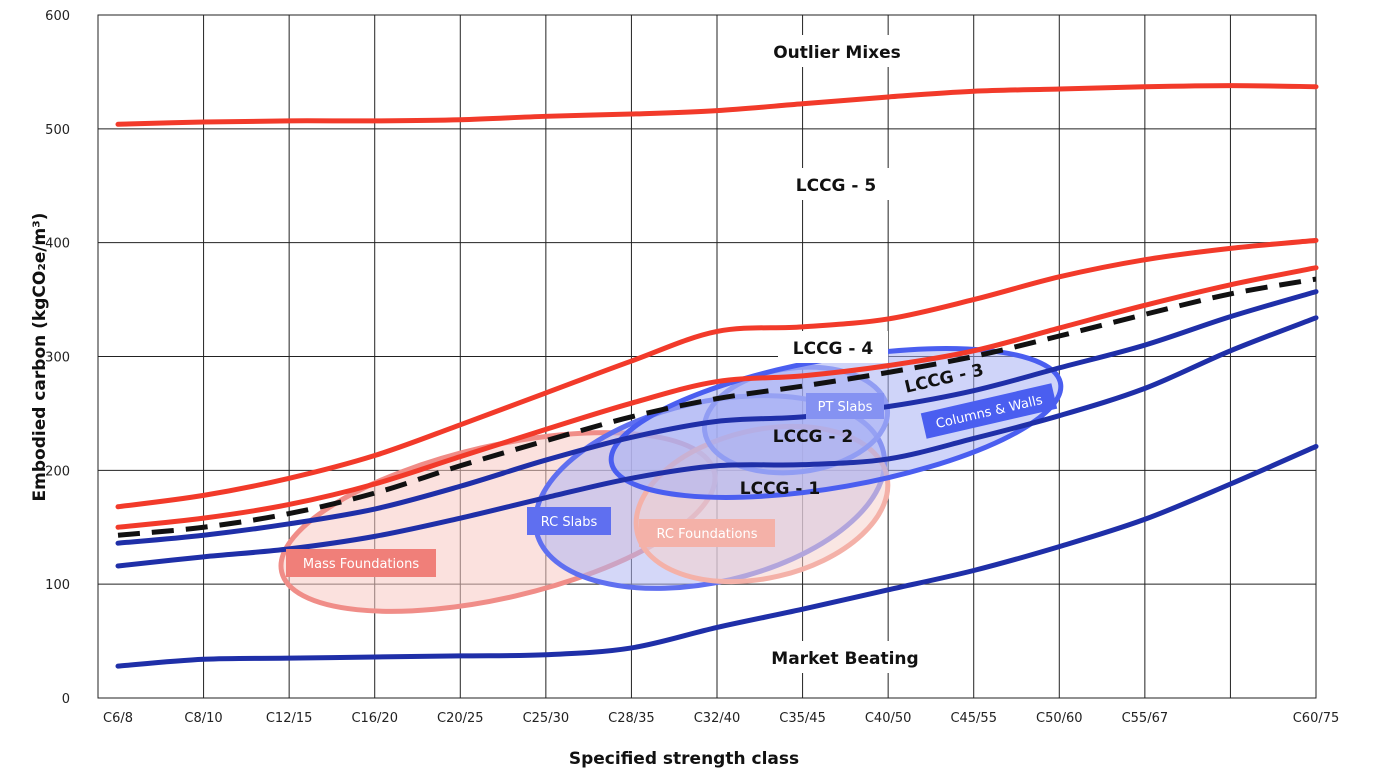  Describe the element at coordinates (66, 699) in the screenshot. I see `y-tick-label: 0` at that location.